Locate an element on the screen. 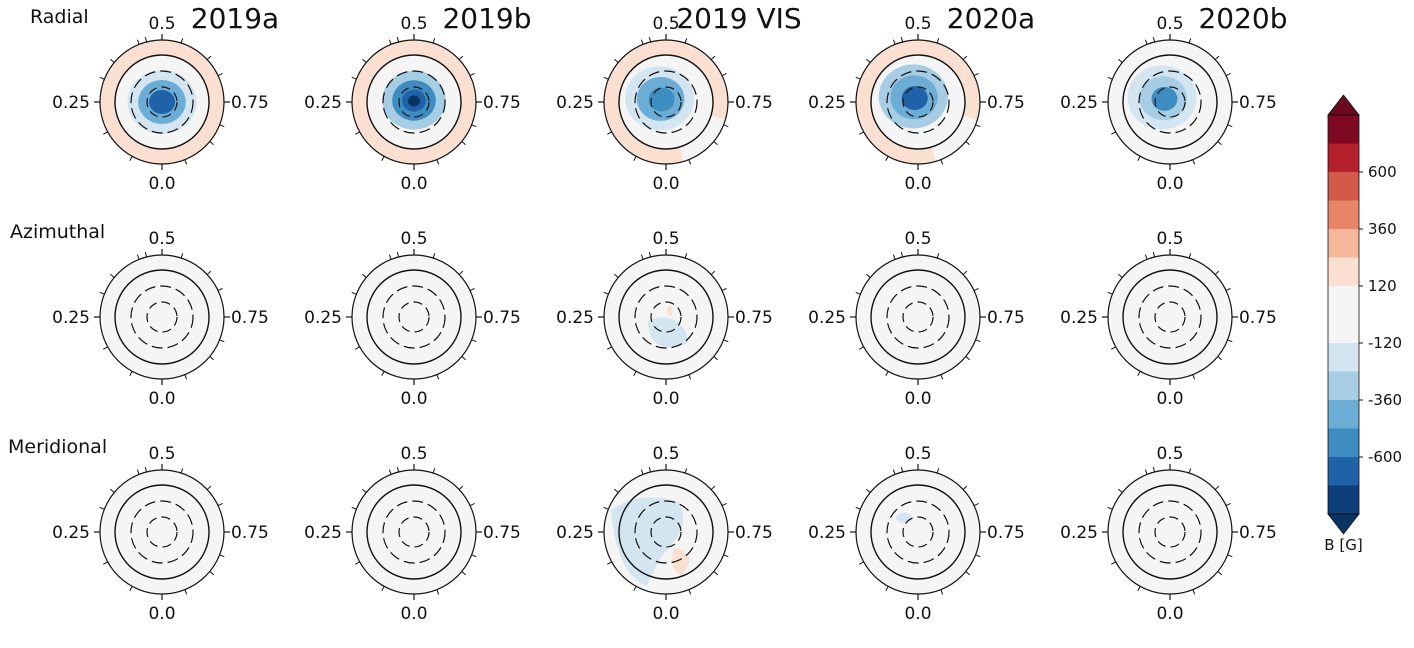  colorbar-tick-label: 600 is located at coordinates (1382, 172).